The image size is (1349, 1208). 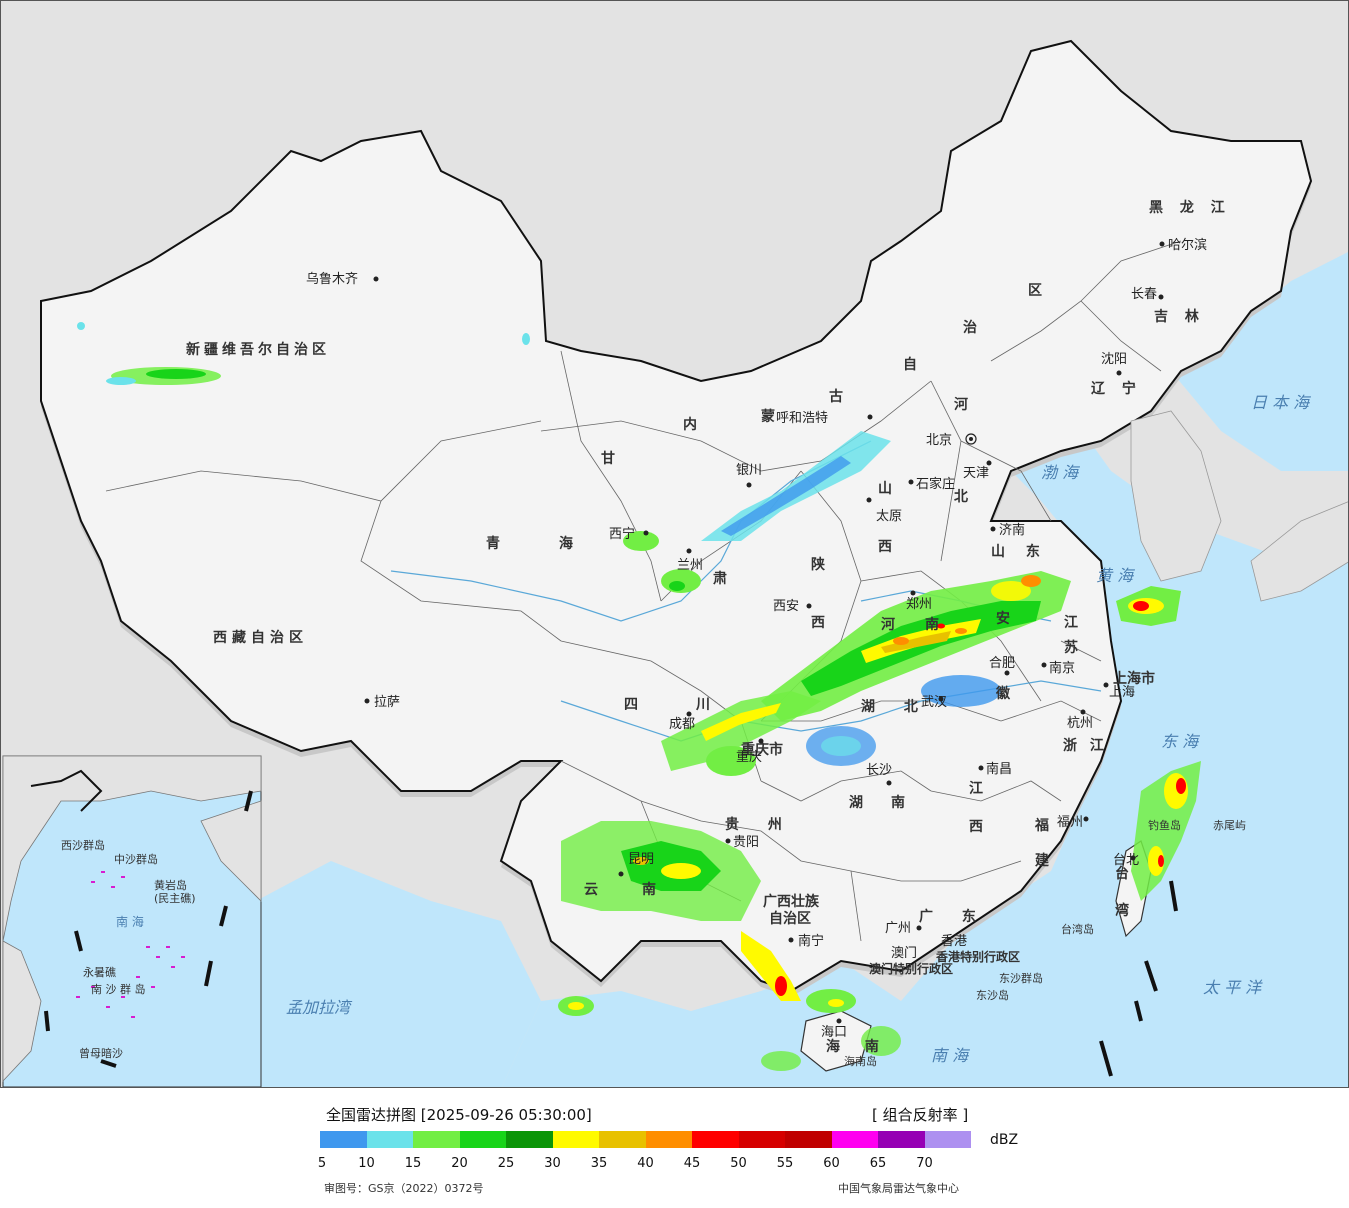 What do you see at coordinates (1187, 245) in the screenshot?
I see `city-harbin: 哈尔滨` at bounding box center [1187, 245].